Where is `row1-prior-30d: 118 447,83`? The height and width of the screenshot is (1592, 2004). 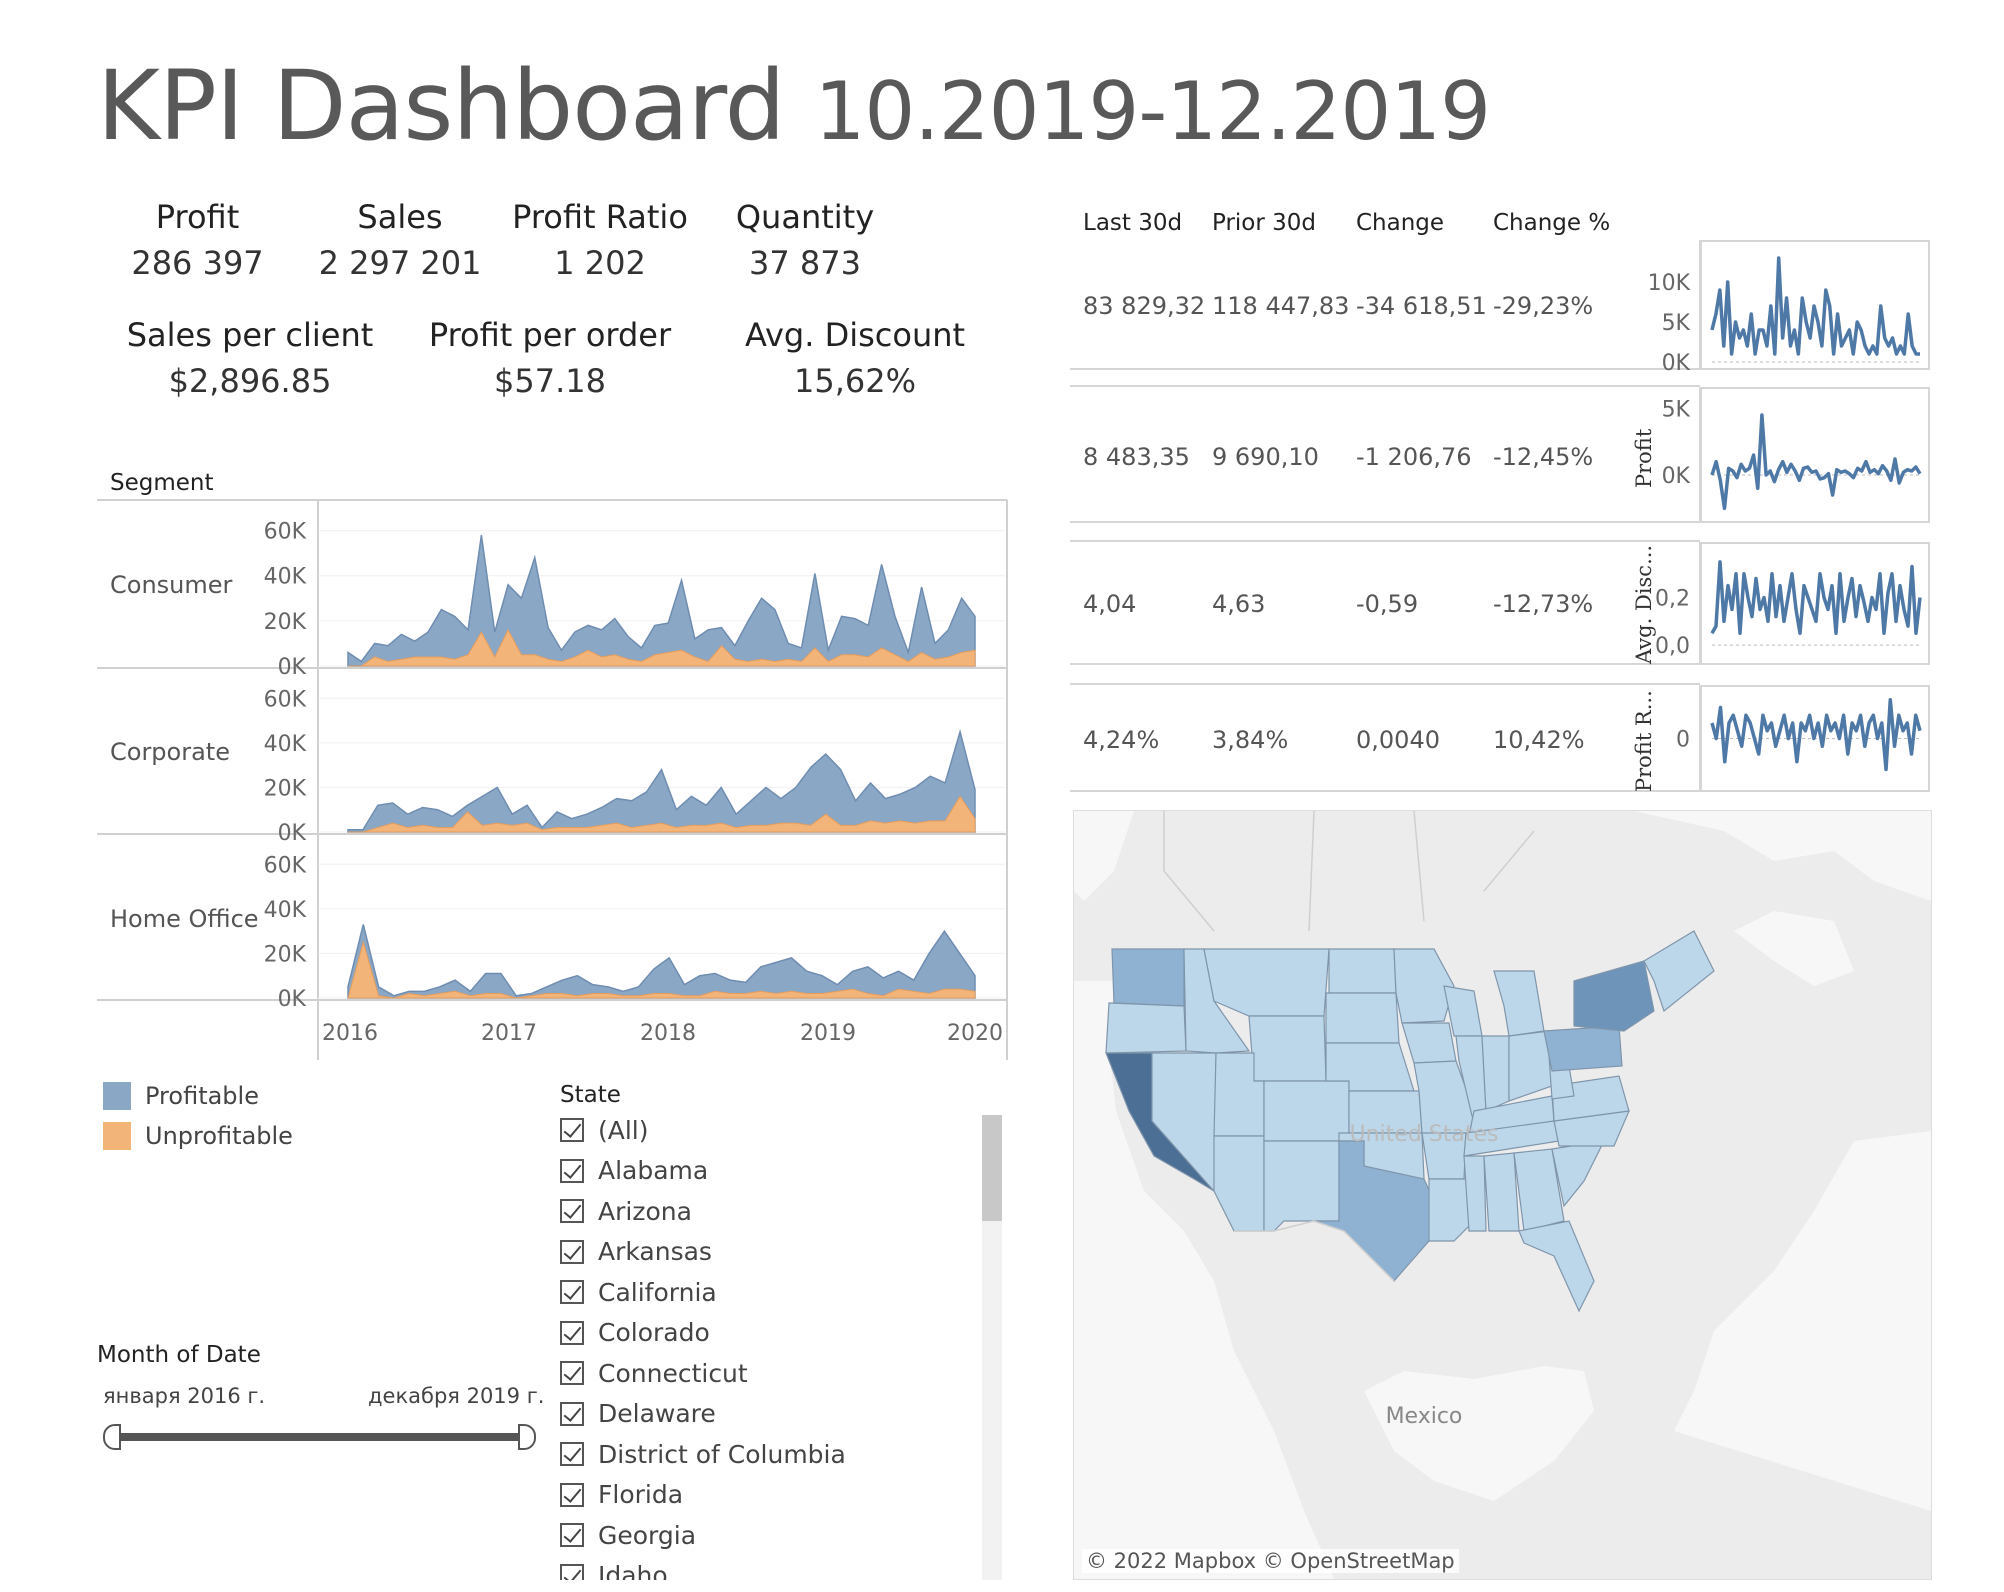 row1-prior-30d: 118 447,83 is located at coordinates (1281, 306).